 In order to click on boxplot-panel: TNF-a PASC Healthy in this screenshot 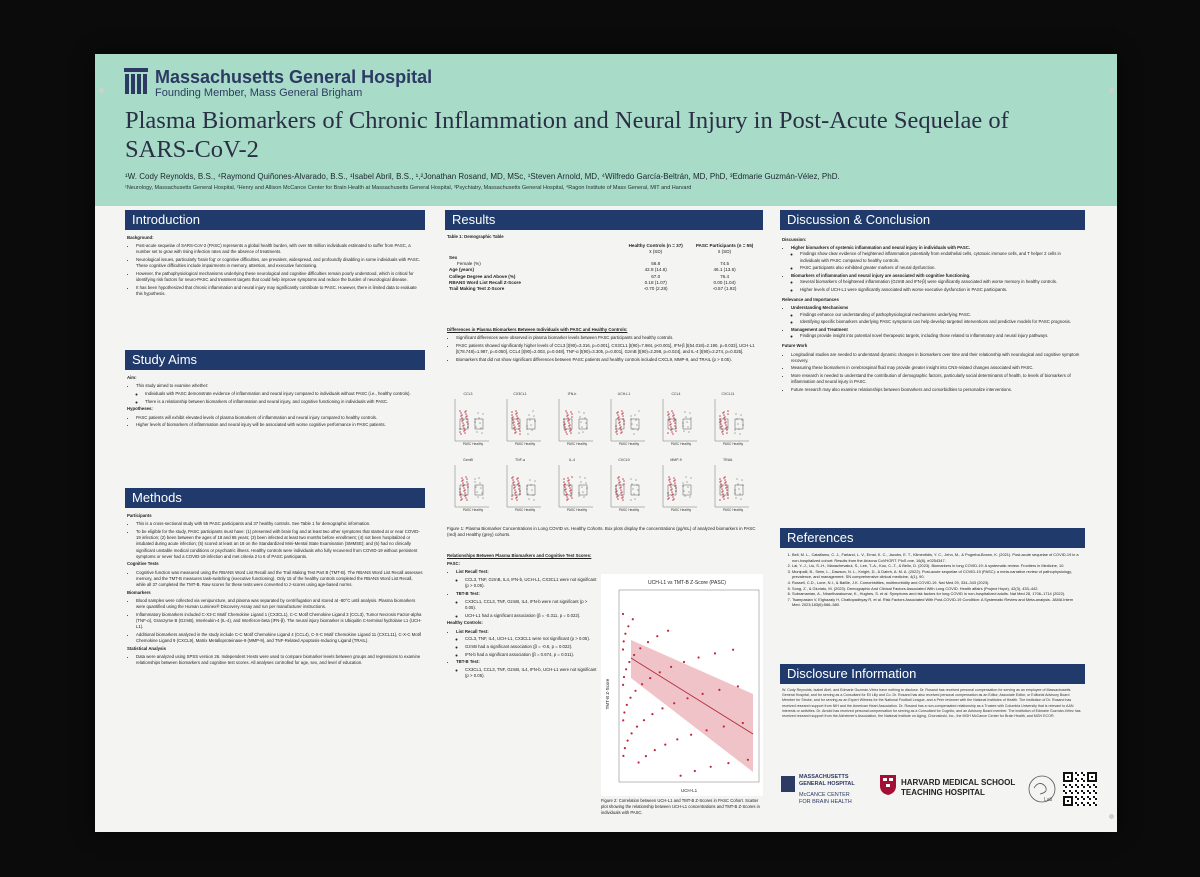, I will do `click(522, 485)`.